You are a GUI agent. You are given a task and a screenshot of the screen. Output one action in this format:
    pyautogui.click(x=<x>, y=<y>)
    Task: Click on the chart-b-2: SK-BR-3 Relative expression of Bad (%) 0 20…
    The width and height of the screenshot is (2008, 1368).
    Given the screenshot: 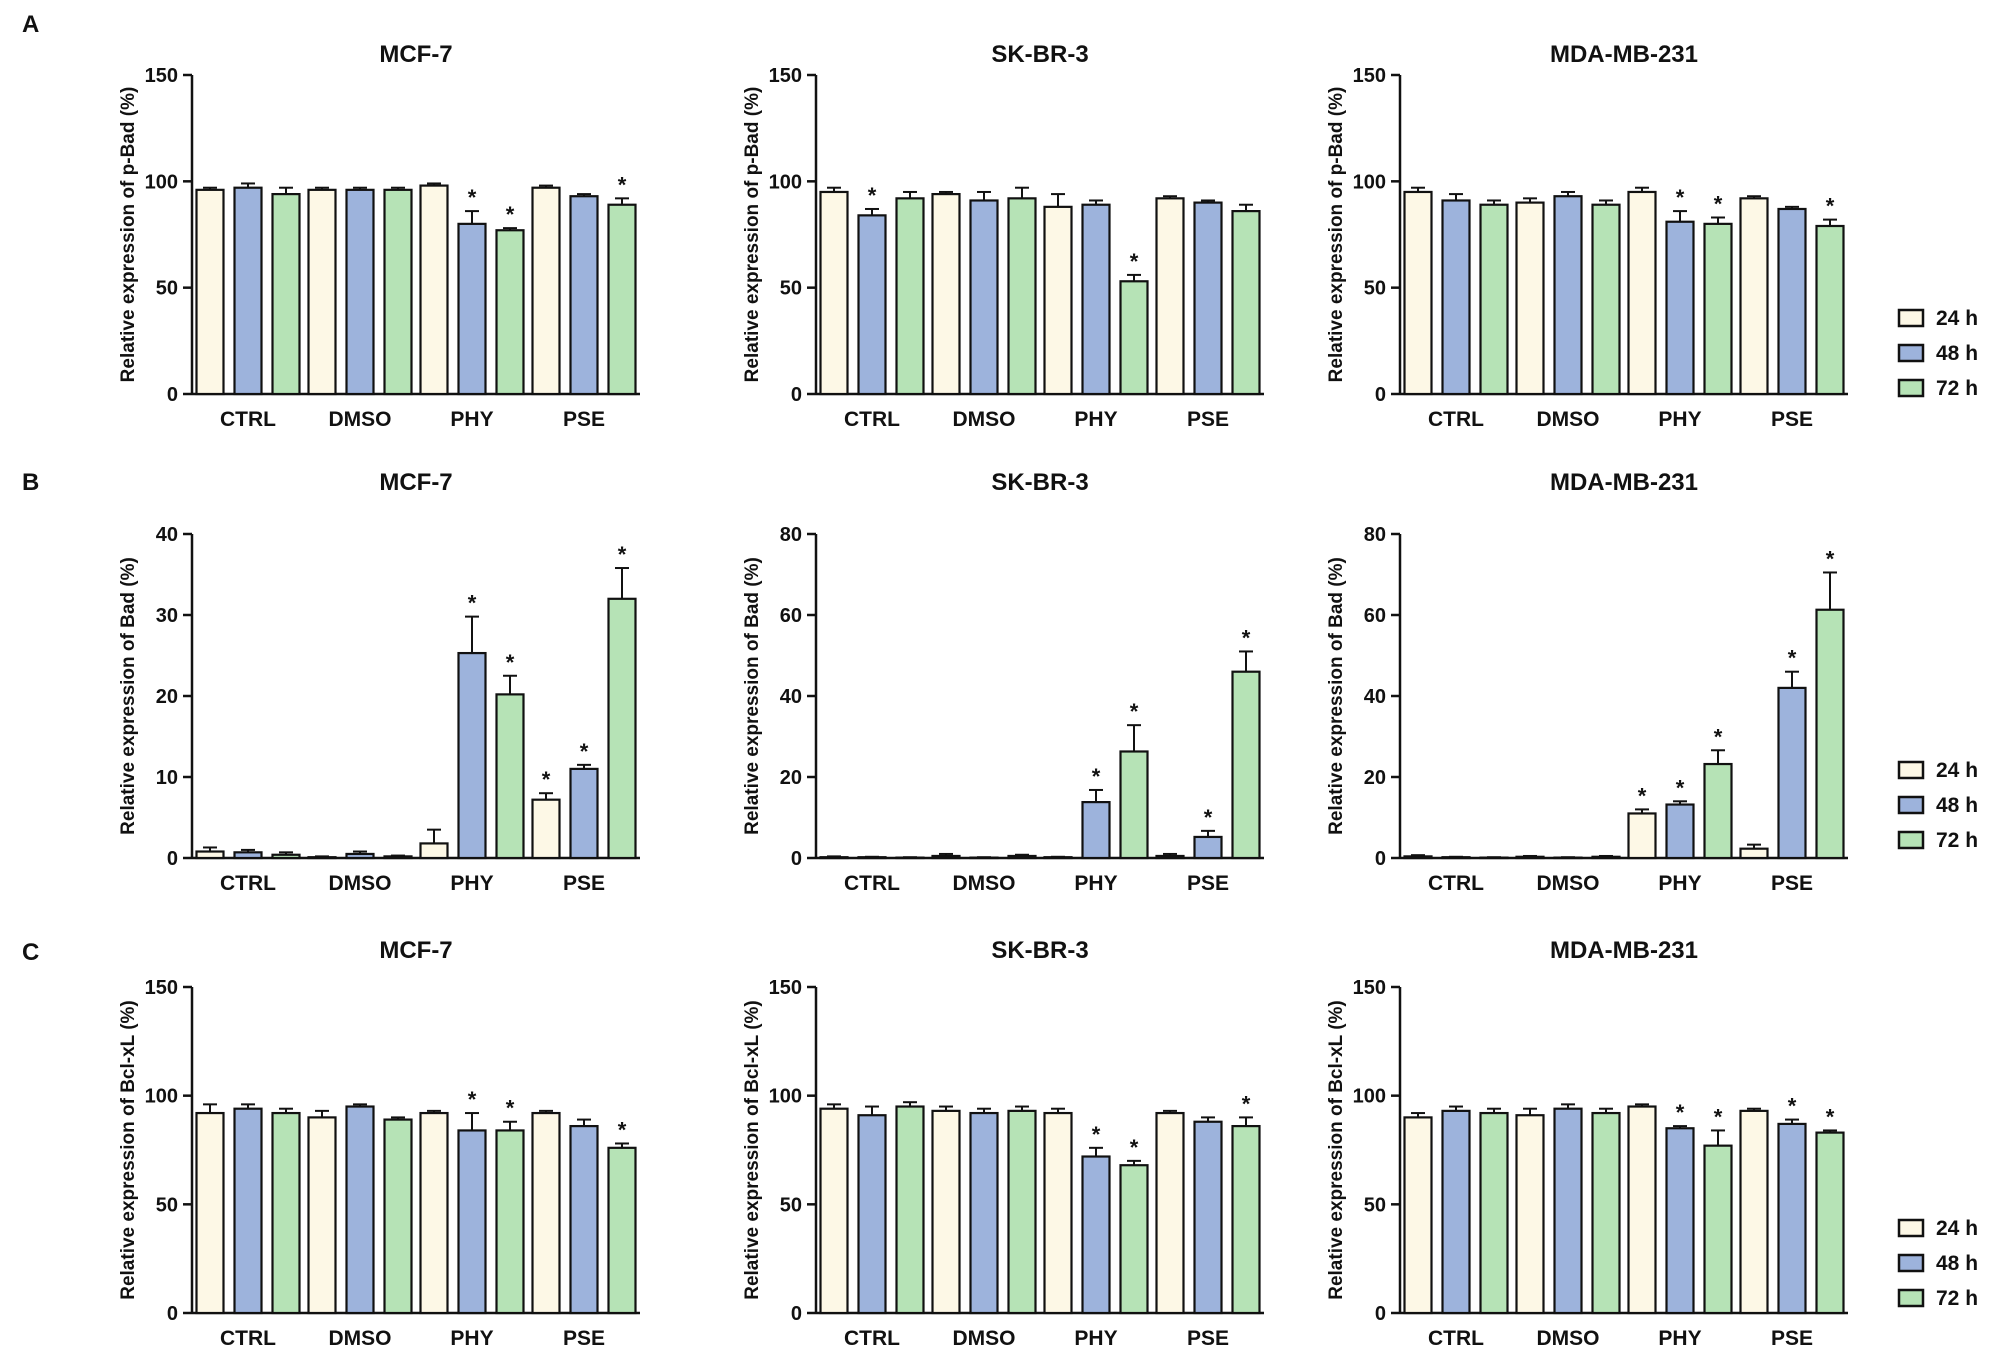 What is the action you would take?
    pyautogui.click(x=1003, y=682)
    